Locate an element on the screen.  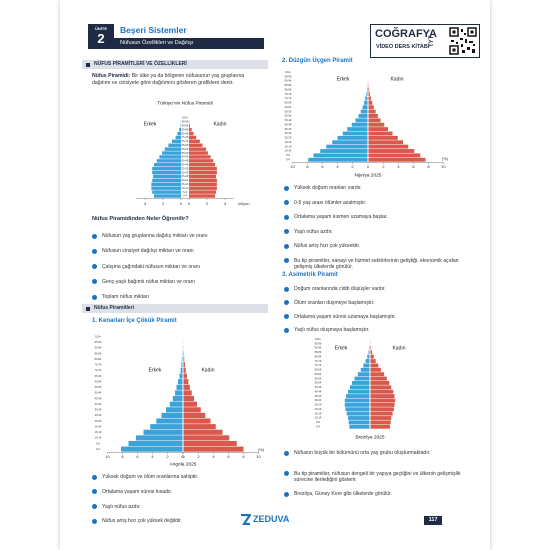
bullet-item: Ortalama yaşam süresi kısadır. is located at coordinates (182, 492).